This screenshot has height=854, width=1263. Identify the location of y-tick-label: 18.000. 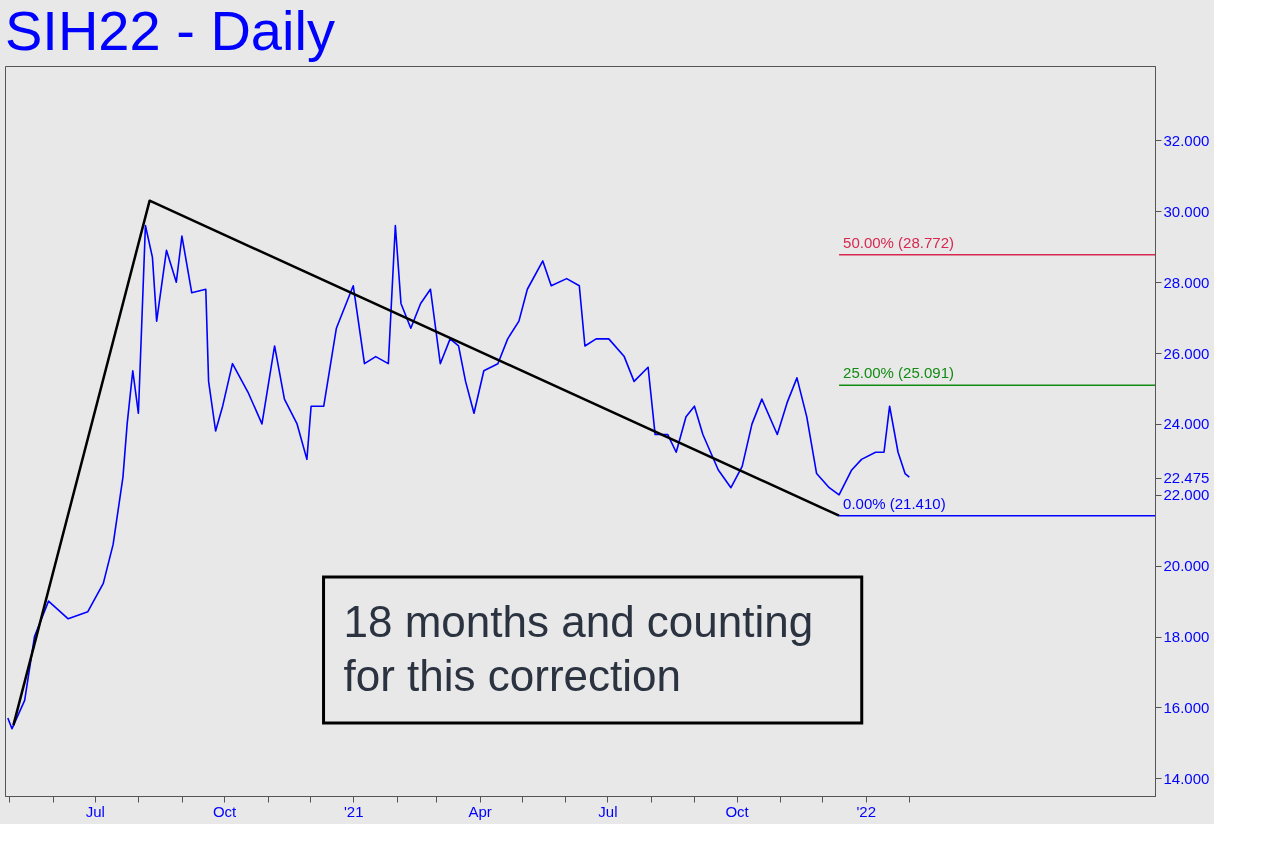
(1186, 637).